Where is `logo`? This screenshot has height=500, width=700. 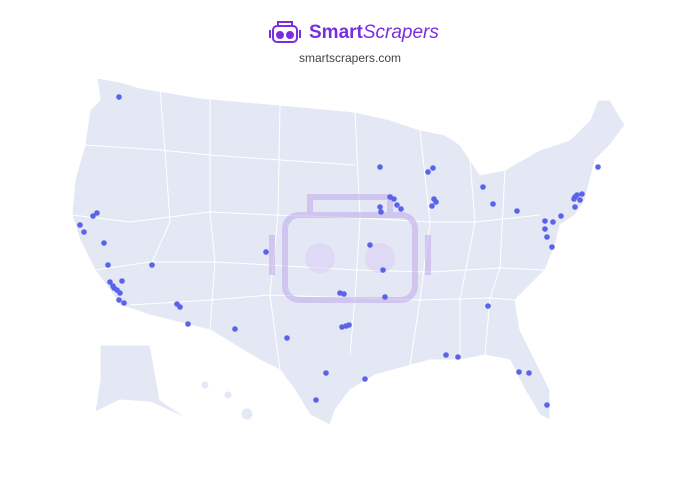 logo is located at coordinates (285, 32).